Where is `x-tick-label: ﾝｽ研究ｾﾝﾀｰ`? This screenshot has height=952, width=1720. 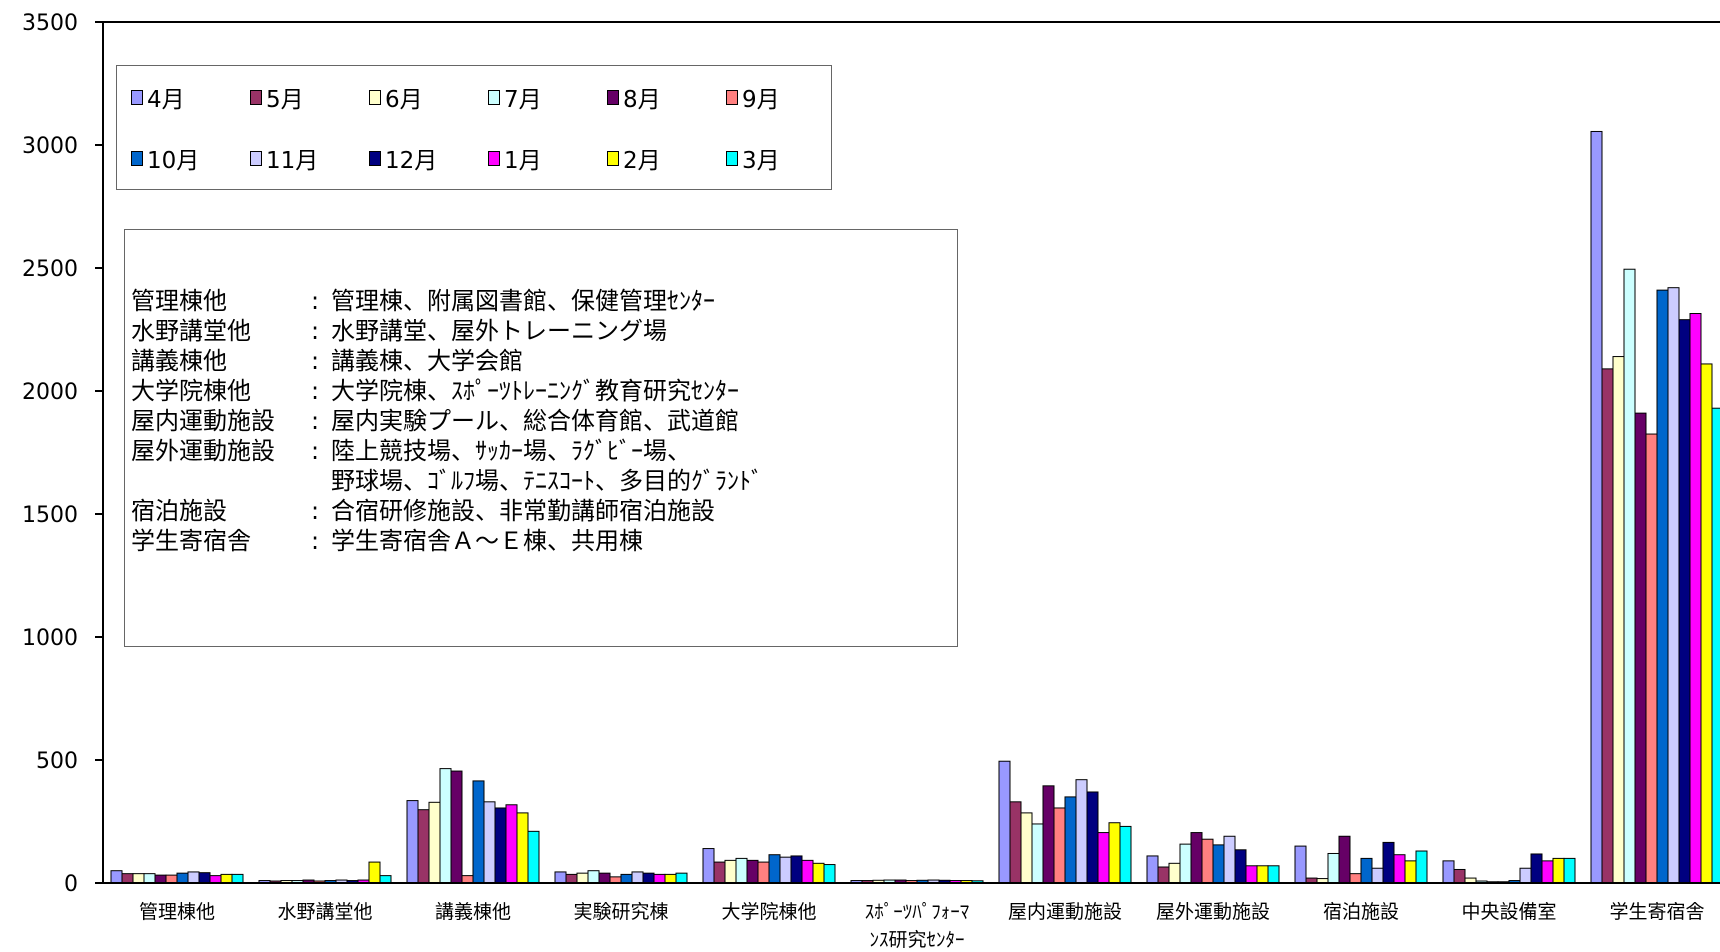
x-tick-label: ﾝｽ研究ｾﾝﾀｰ is located at coordinates (916, 940).